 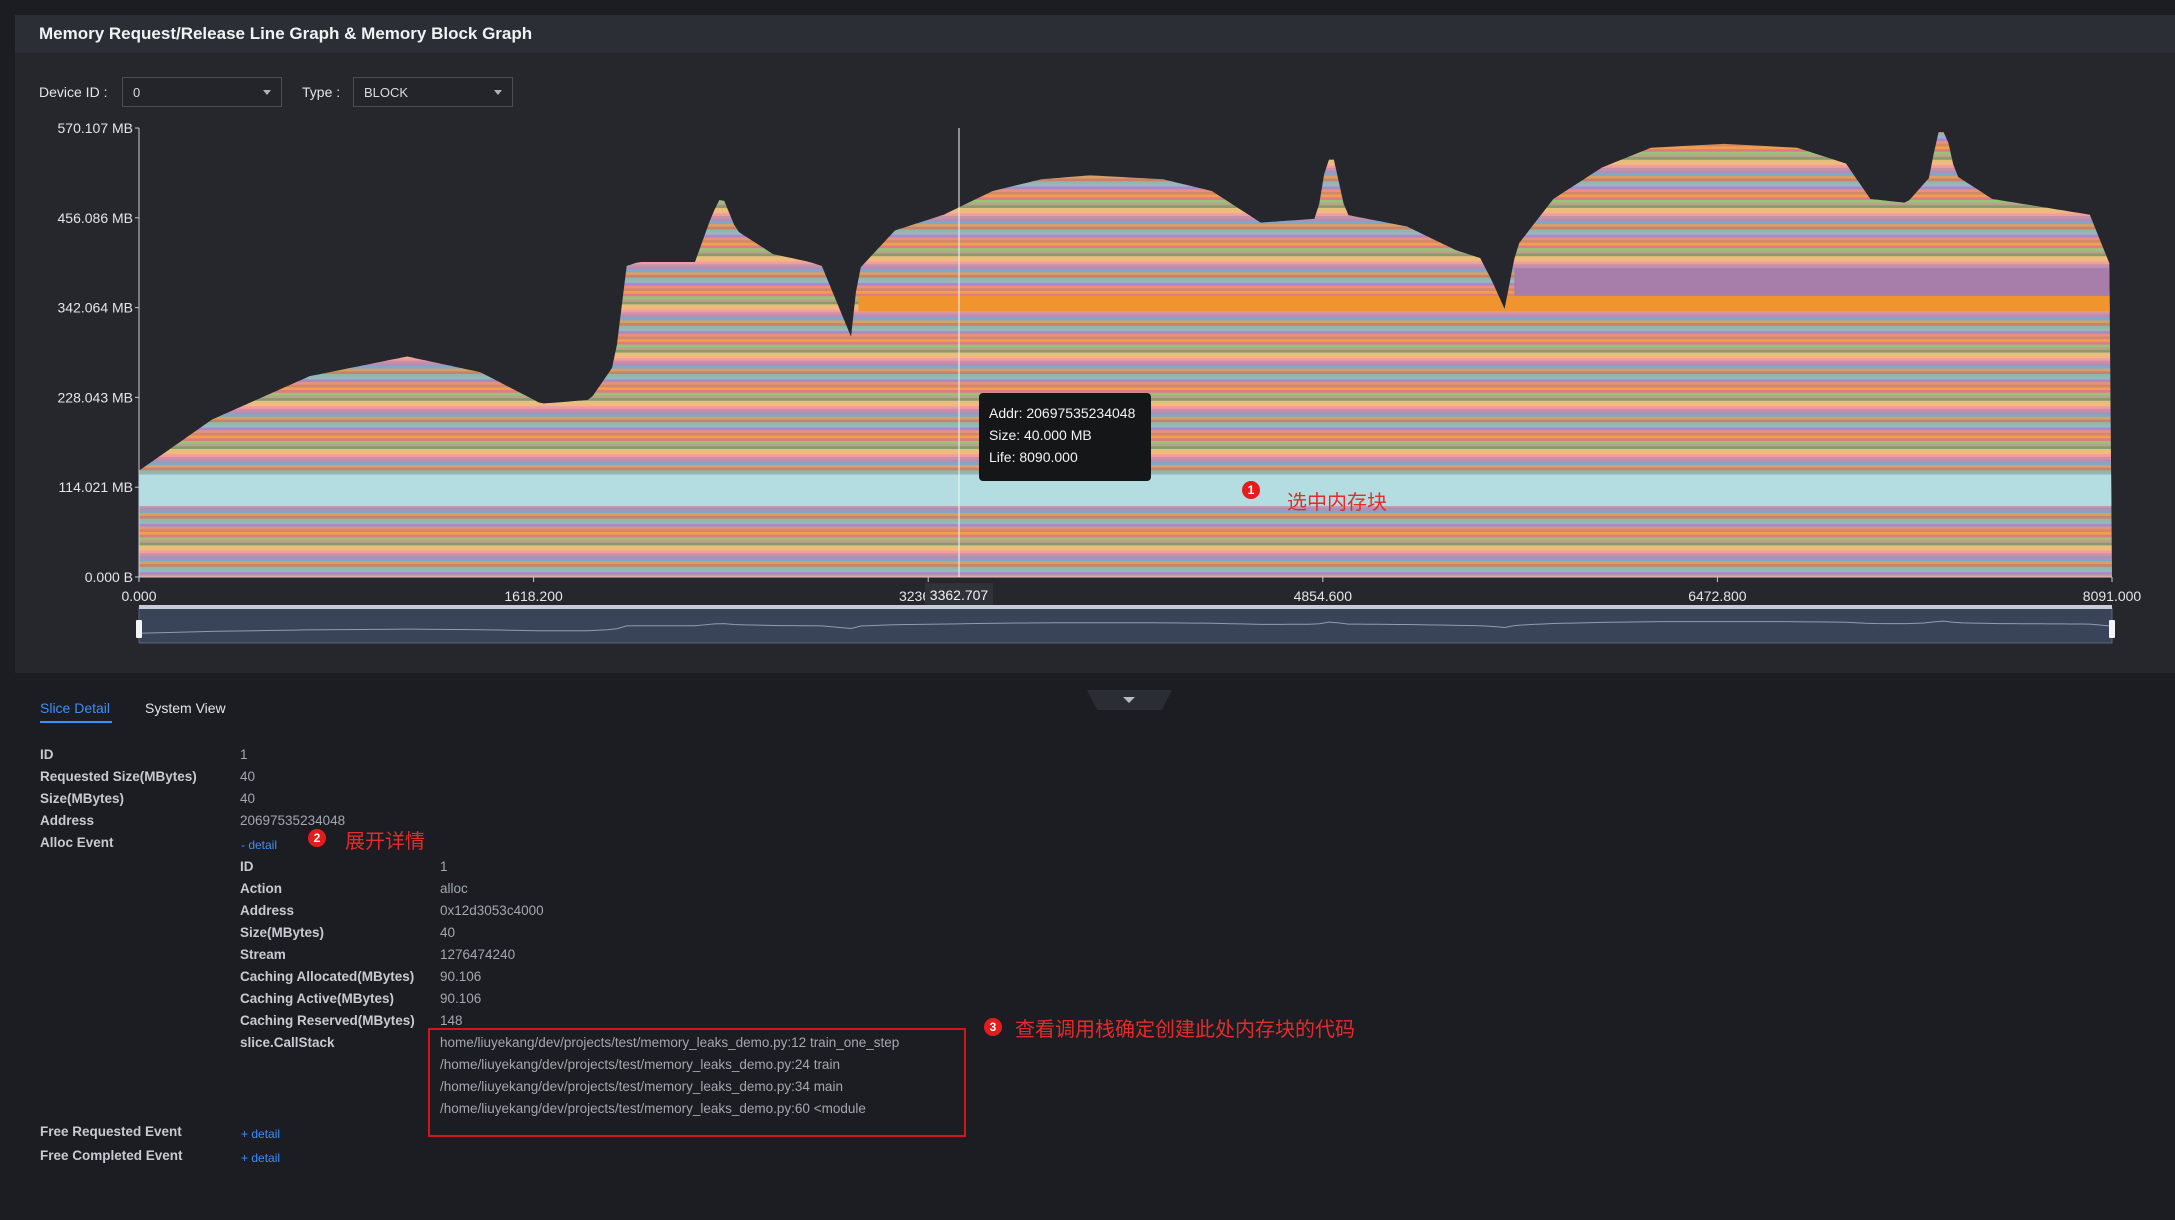 What do you see at coordinates (202, 92) in the screenshot?
I see `device-id-select: 0` at bounding box center [202, 92].